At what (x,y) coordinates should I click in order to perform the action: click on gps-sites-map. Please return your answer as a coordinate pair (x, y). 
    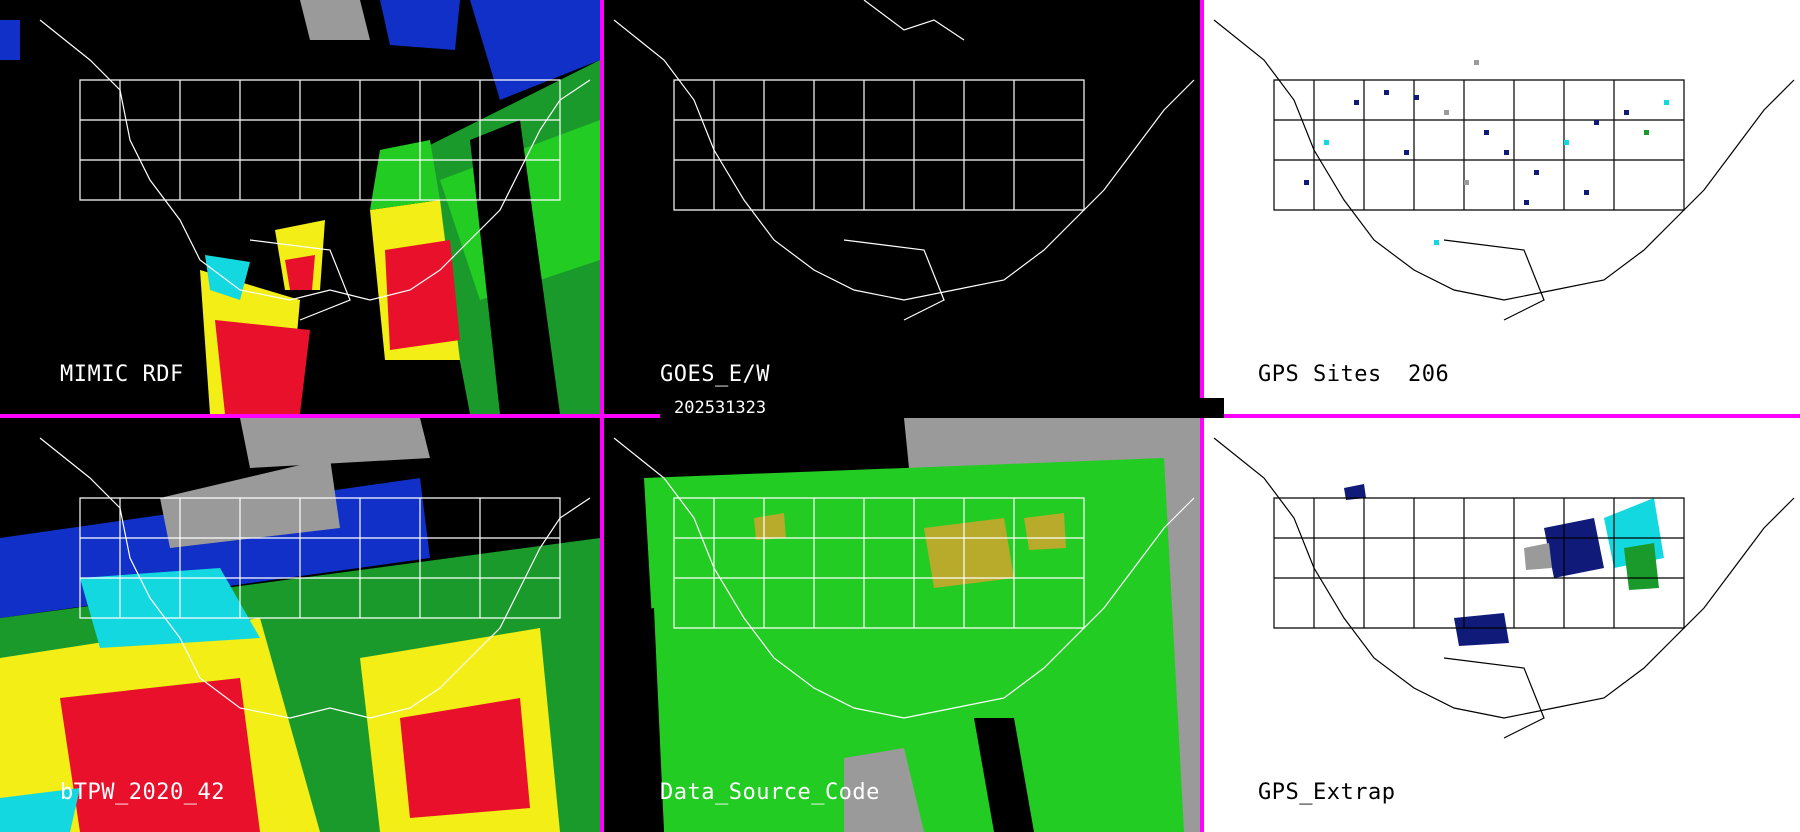
    Looking at the image, I should click on (1504, 170).